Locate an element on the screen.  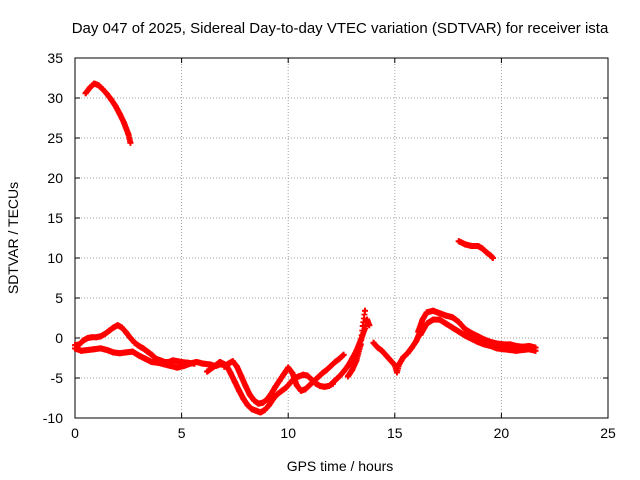
x-axis-label: GPS time / hours is located at coordinates (340, 466).